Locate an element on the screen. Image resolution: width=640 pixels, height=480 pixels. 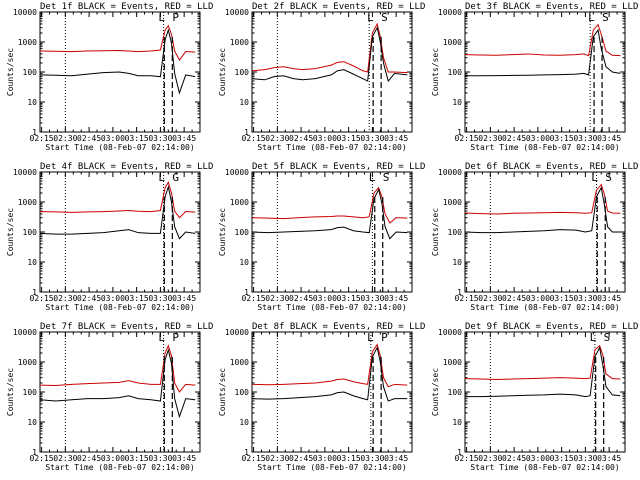
panel-title: Det 8f BLACK = Events, RED = LLD is located at coordinates (338, 327).